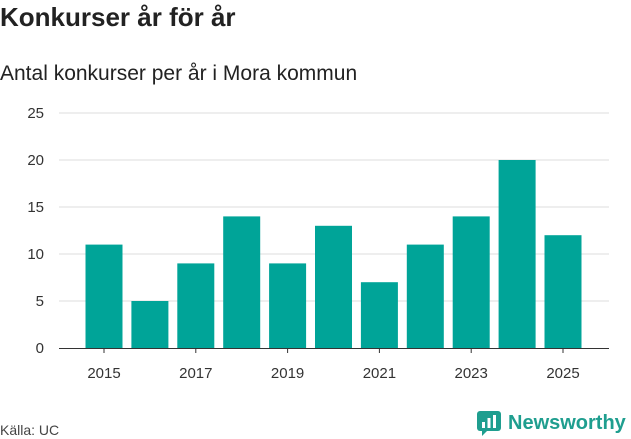 The width and height of the screenshot is (631, 439). Describe the element at coordinates (35, 254) in the screenshot. I see `y-tick-label: 10` at that location.